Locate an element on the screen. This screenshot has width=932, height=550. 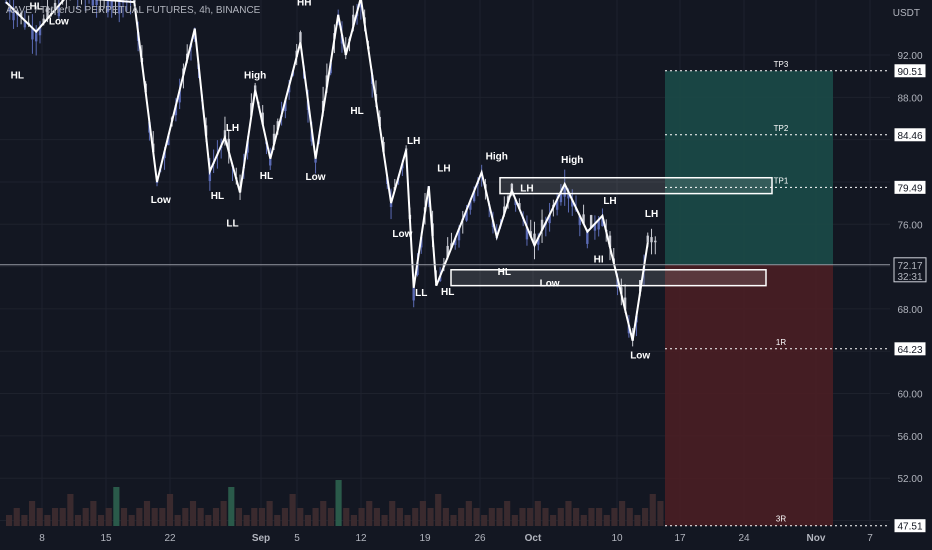
currency-unit: USDT is located at coordinates (906, 13).